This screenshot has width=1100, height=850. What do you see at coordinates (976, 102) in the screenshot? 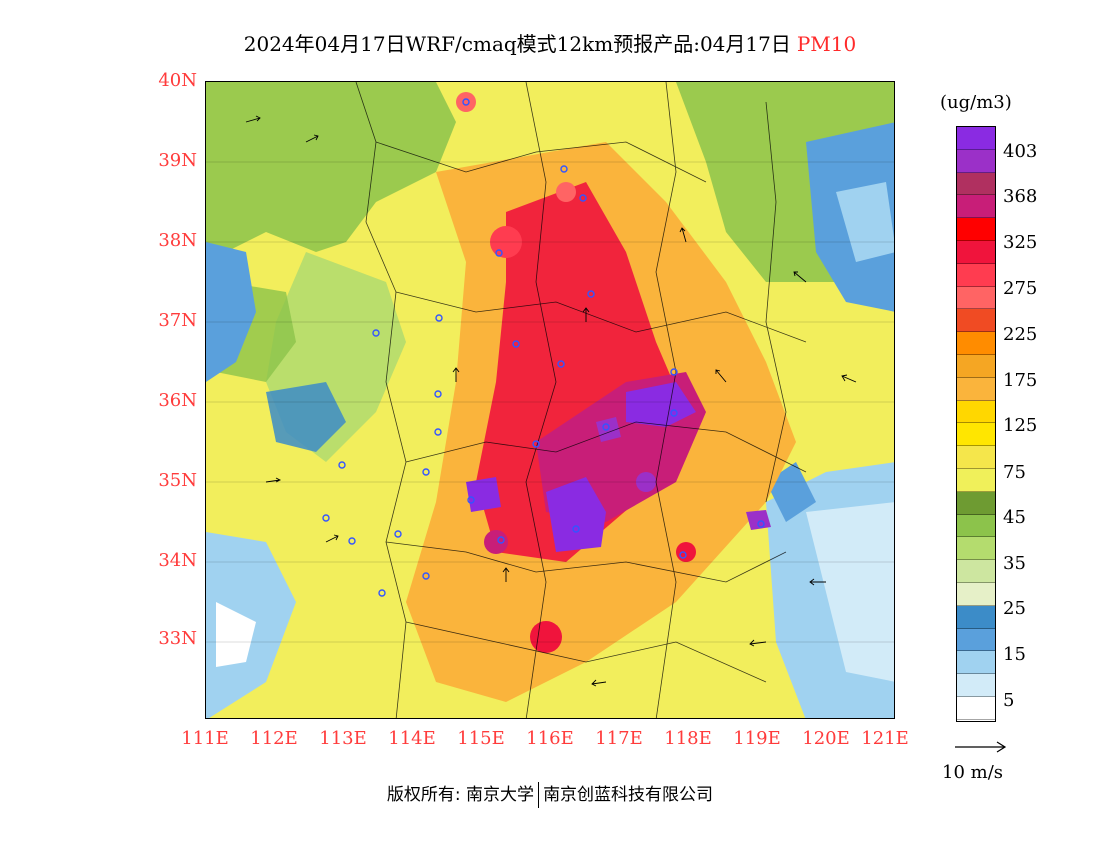
I see `colorbar-unit: (ug/m3)` at bounding box center [976, 102].